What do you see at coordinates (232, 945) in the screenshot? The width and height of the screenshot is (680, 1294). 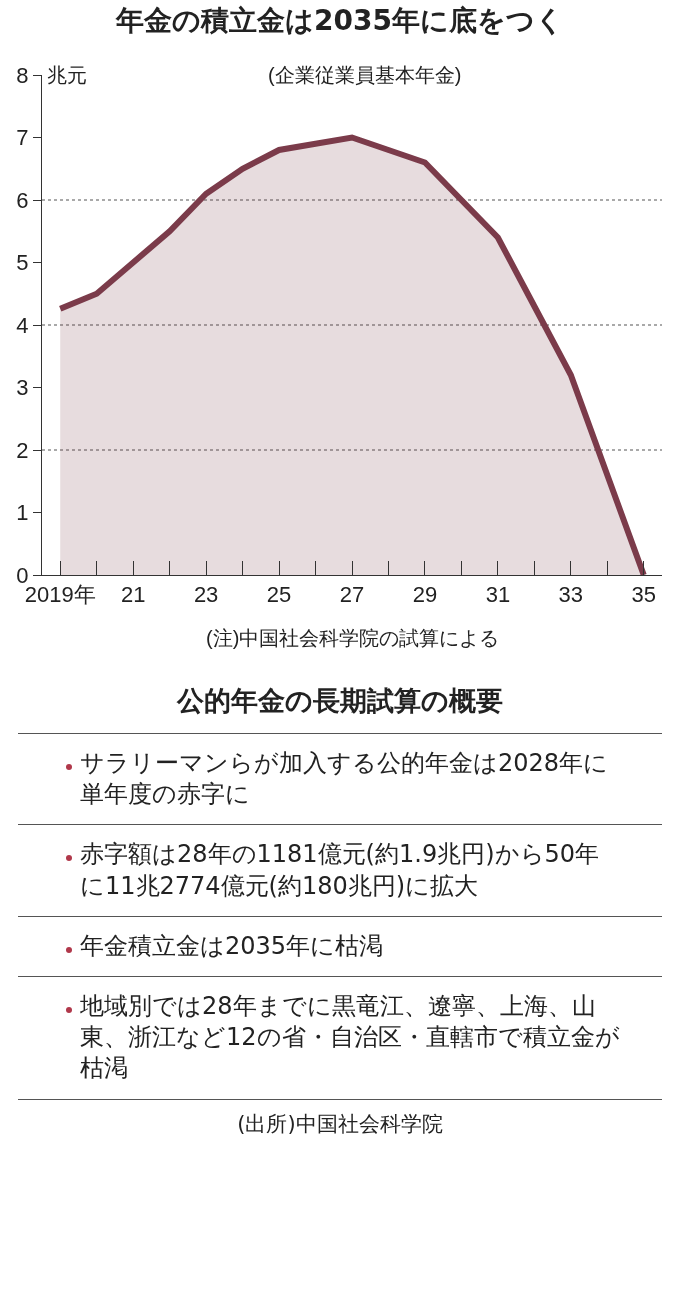 I see `text: 年金積立金は2035年に枯渇` at bounding box center [232, 945].